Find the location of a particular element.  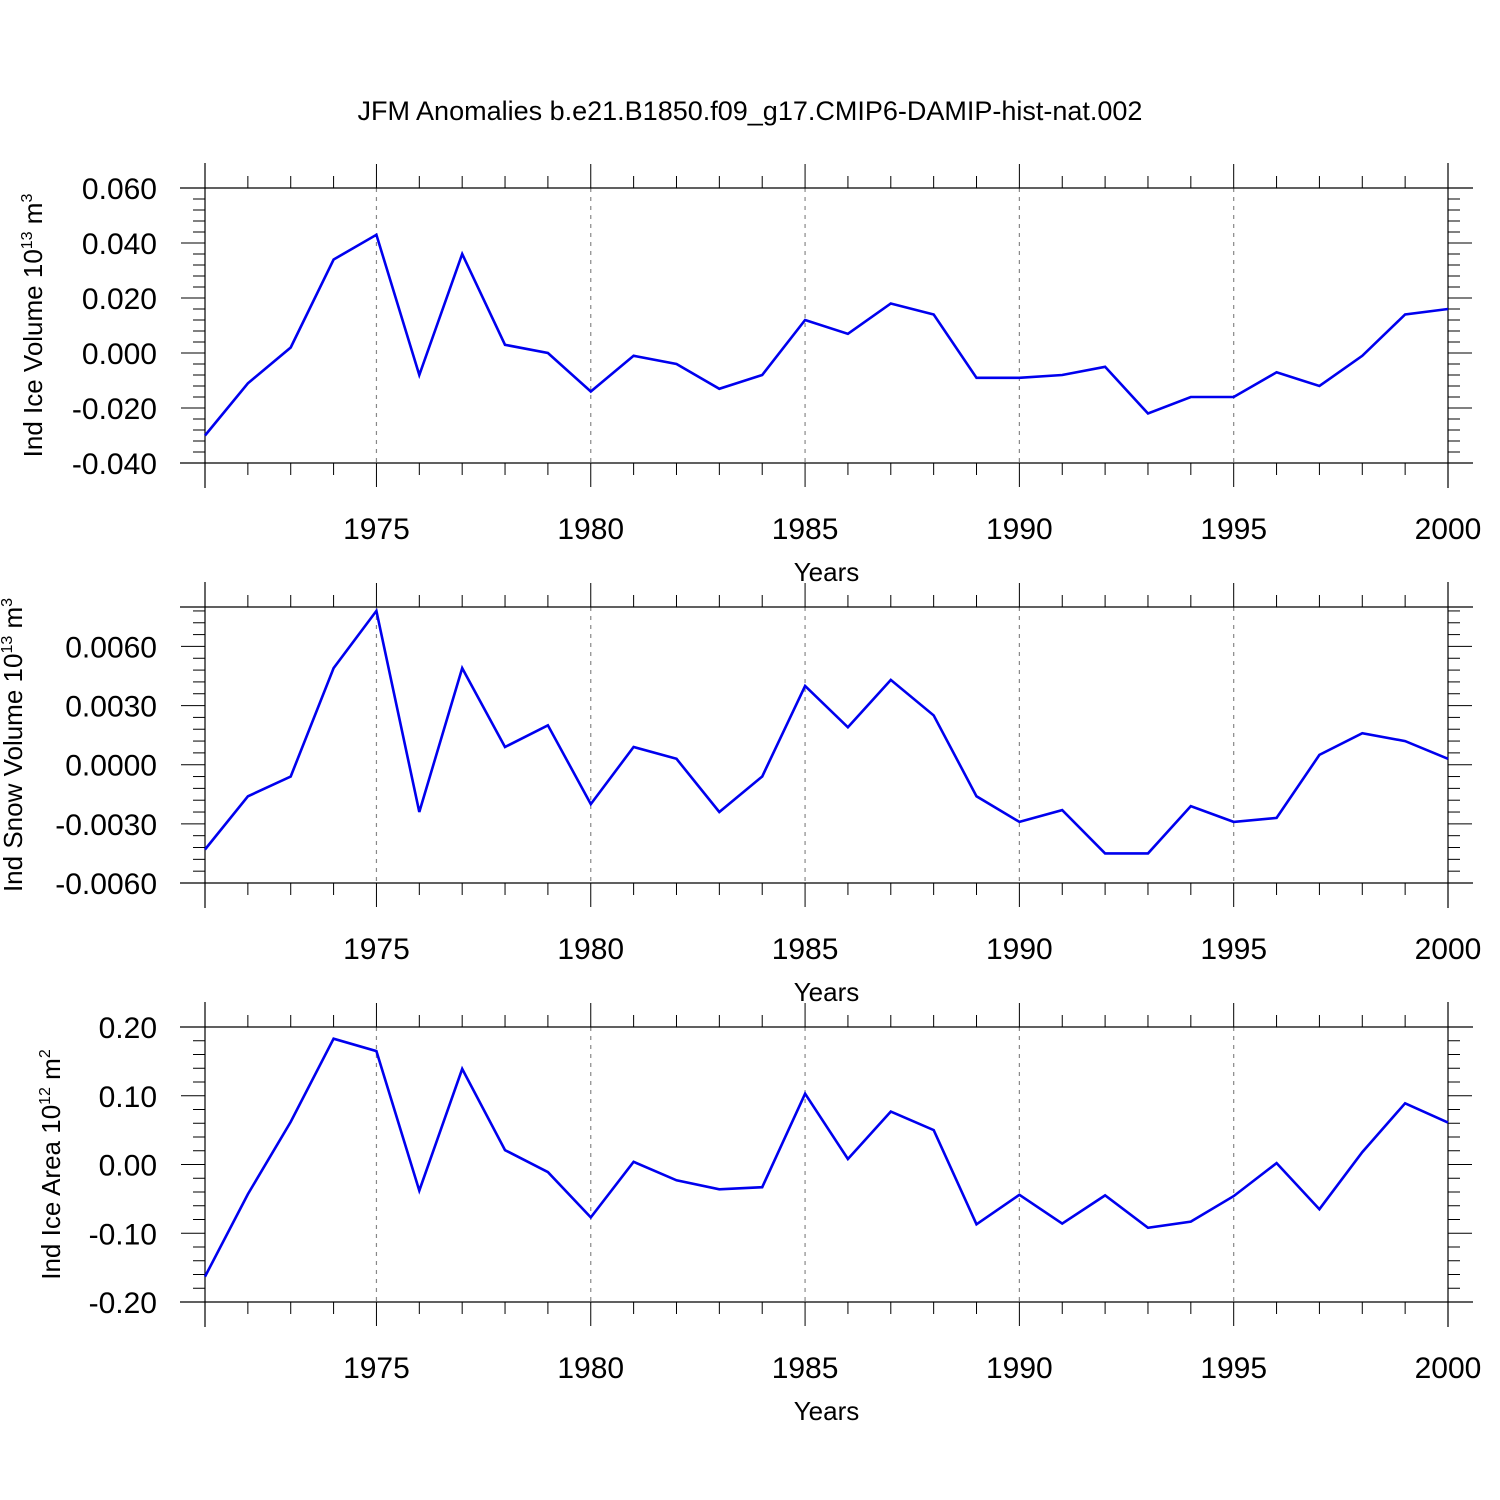

y-tick-label: -0.020 is located at coordinates (114, 409).